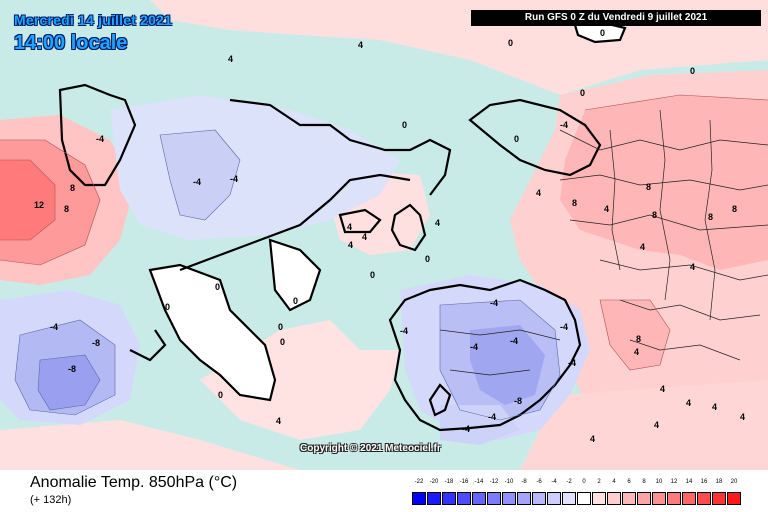 The height and width of the screenshot is (512, 768). What do you see at coordinates (524, 482) in the screenshot?
I see `legend-tick-label: -8` at bounding box center [524, 482].